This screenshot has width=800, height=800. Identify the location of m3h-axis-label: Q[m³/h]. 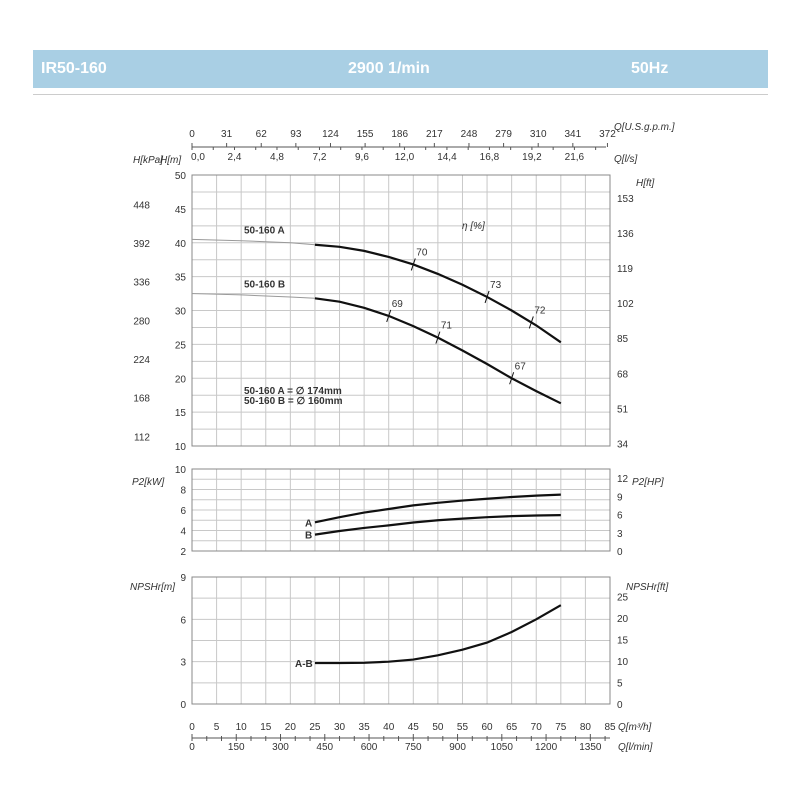
(635, 727).